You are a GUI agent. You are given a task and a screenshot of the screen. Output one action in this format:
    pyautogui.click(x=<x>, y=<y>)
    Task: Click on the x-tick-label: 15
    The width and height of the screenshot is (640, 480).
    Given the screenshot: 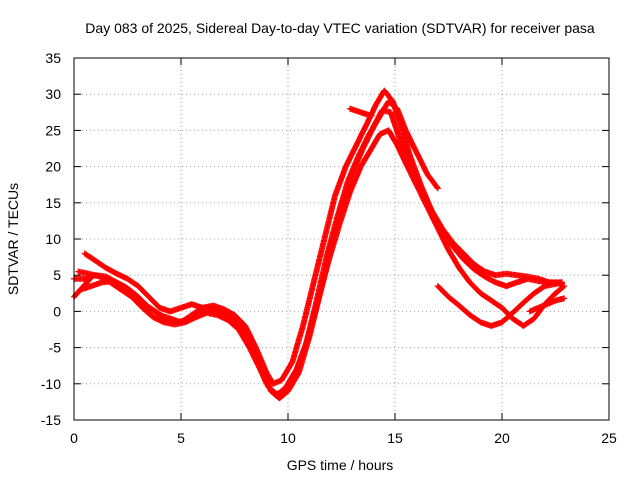 What is the action you would take?
    pyautogui.click(x=395, y=438)
    